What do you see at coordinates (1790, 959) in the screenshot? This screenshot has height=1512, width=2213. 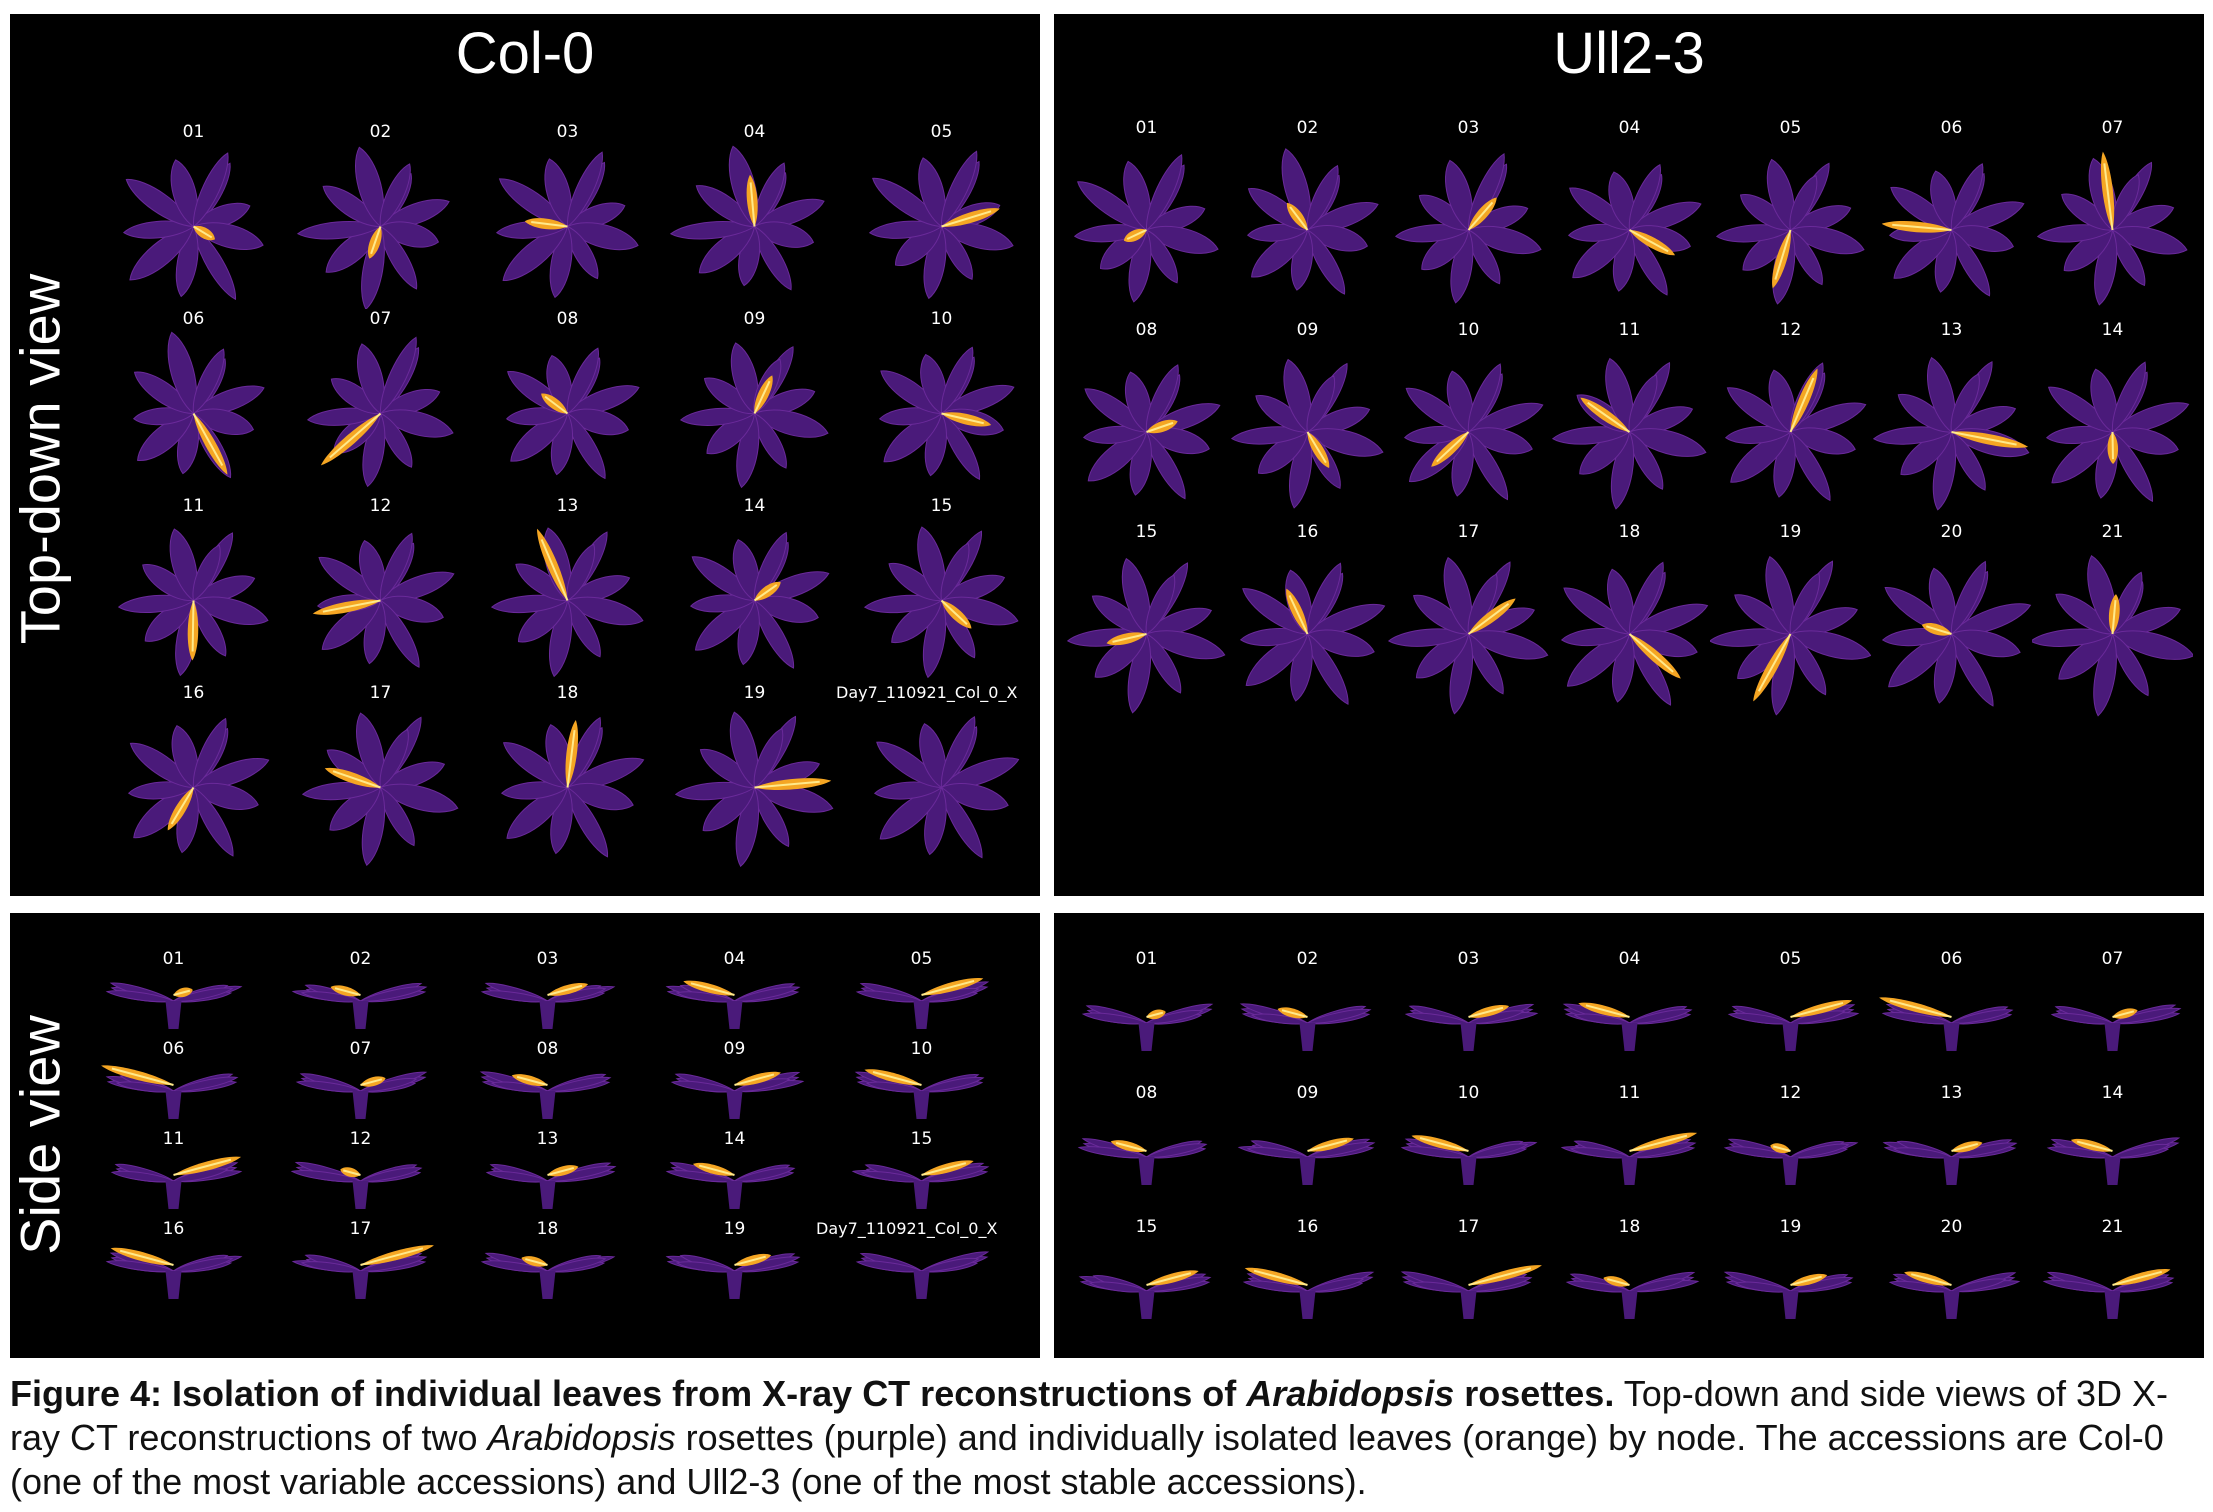 I see `node-label: 05` at bounding box center [1790, 959].